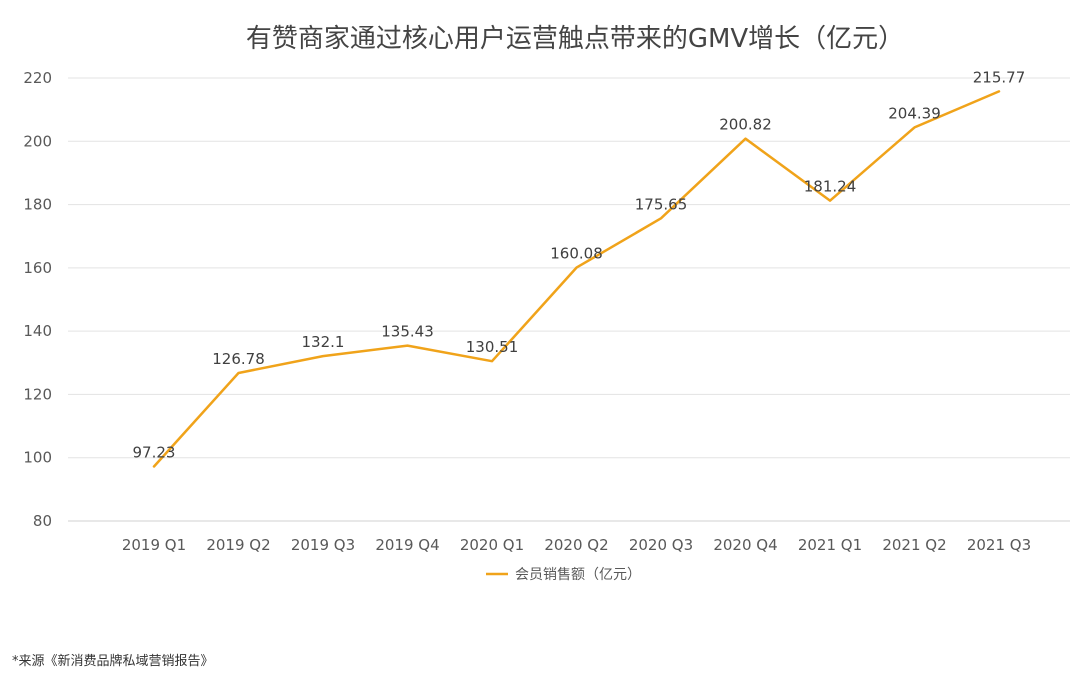 This screenshot has height=675, width=1080. What do you see at coordinates (745, 125) in the screenshot?
I see `data-label-7: 200.82` at bounding box center [745, 125].